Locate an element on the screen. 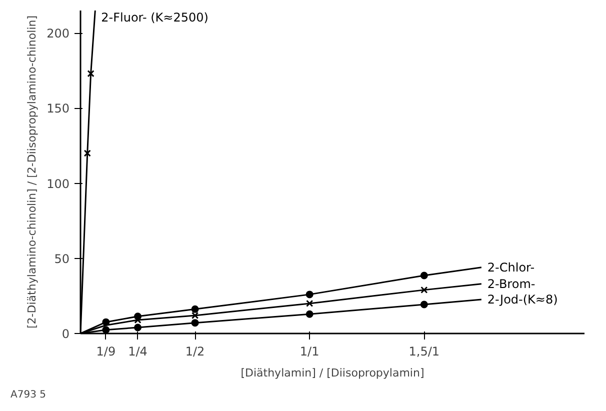 This screenshot has width=606, height=411. text: A793 5 is located at coordinates (28, 395).